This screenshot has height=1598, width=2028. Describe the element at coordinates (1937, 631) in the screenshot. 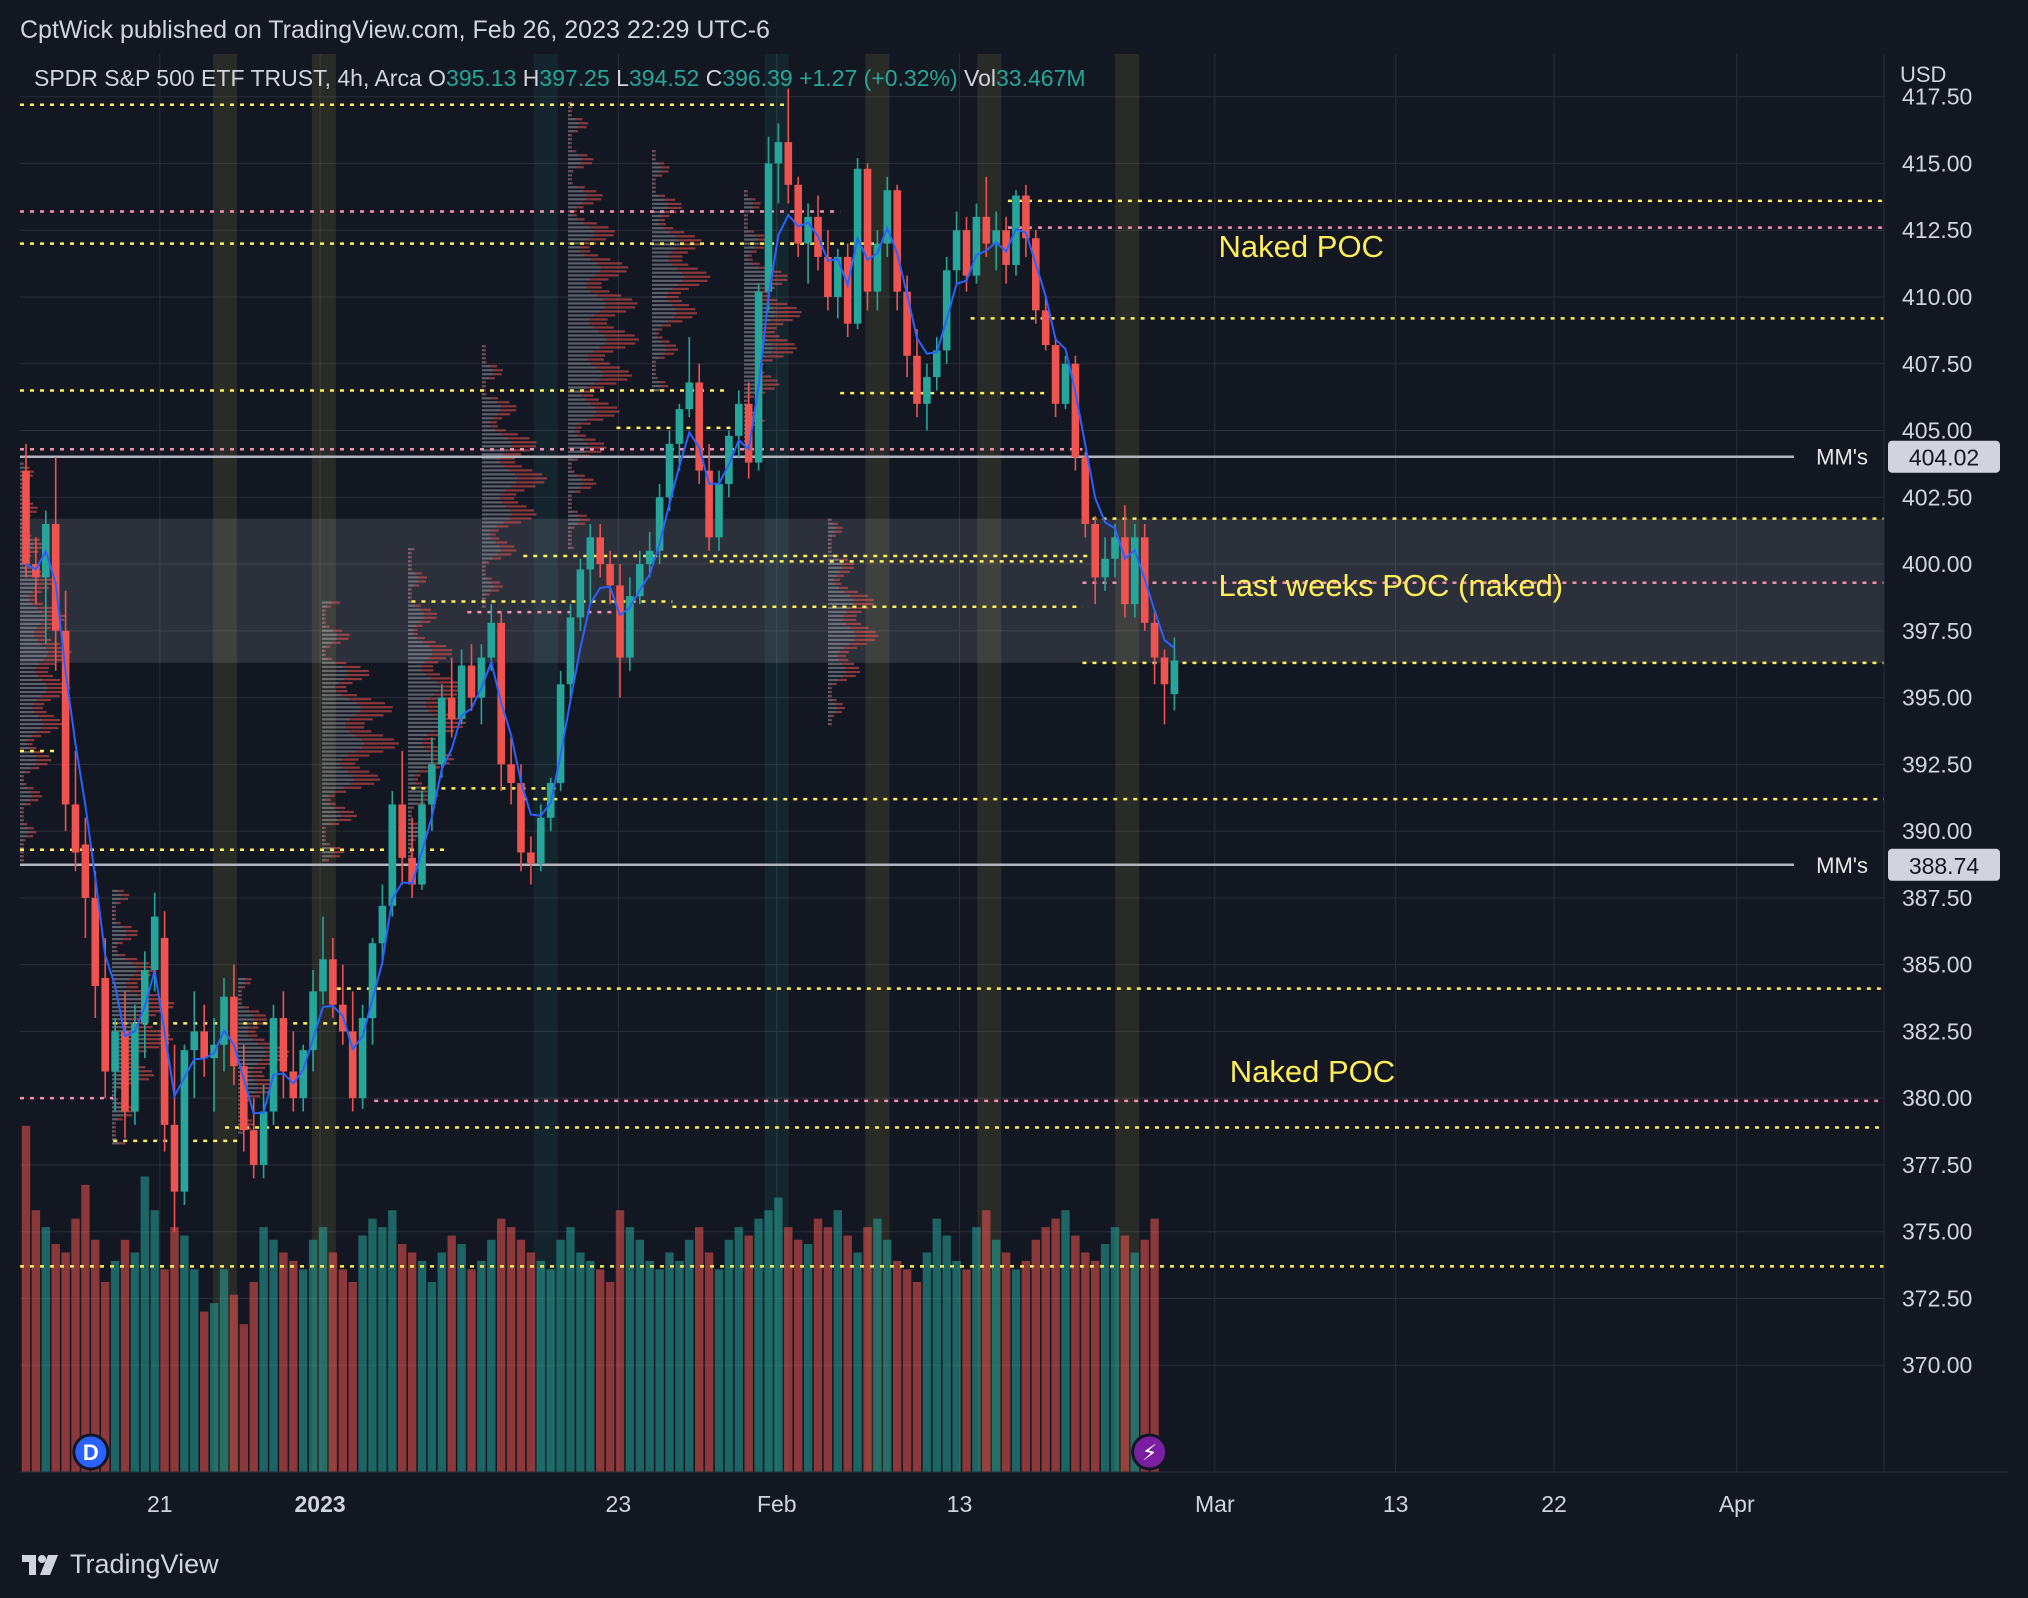

I see `y-tick-label: 397.50` at that location.